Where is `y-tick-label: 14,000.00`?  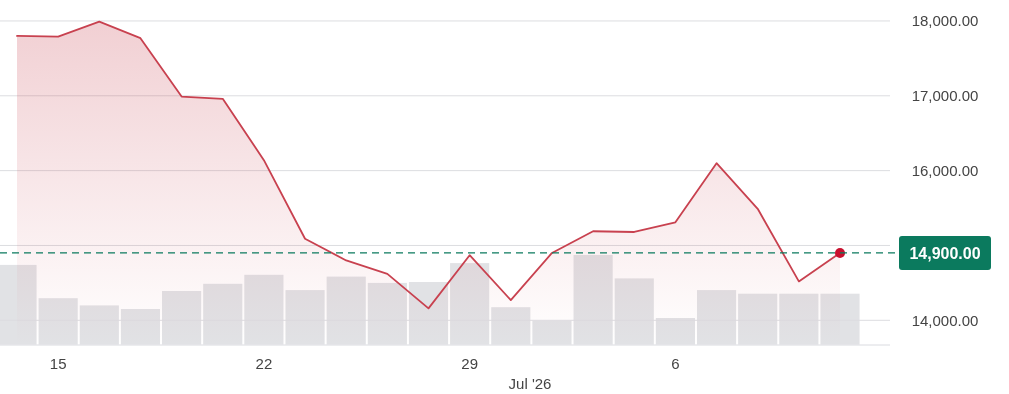
y-tick-label: 14,000.00 is located at coordinates (945, 320).